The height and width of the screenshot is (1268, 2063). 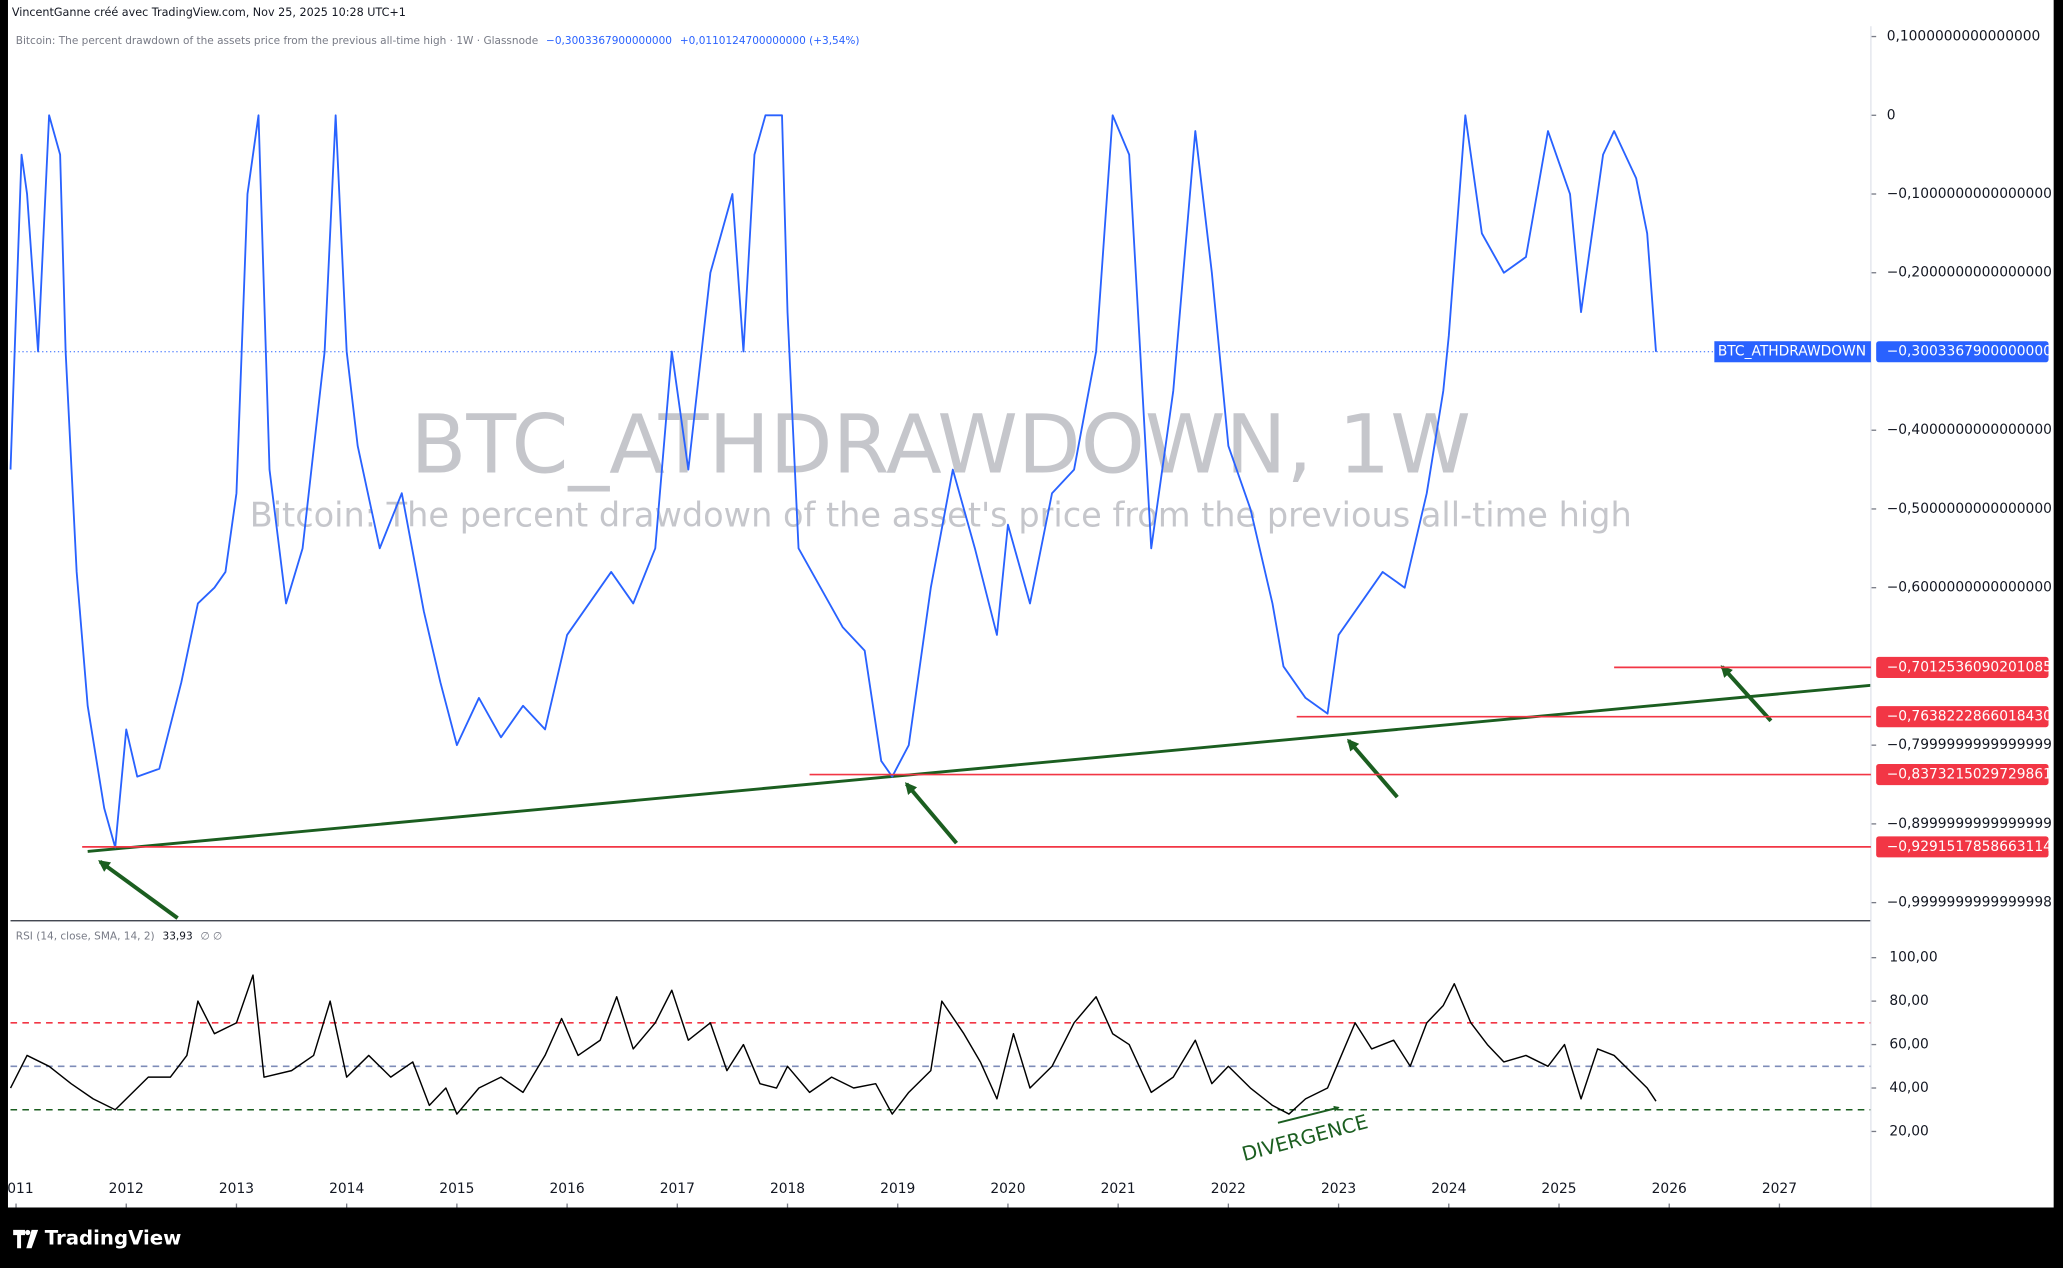 I want to click on rsi-legend-title: RSI (14, close, SMA, 14, 2), so click(x=85, y=937).